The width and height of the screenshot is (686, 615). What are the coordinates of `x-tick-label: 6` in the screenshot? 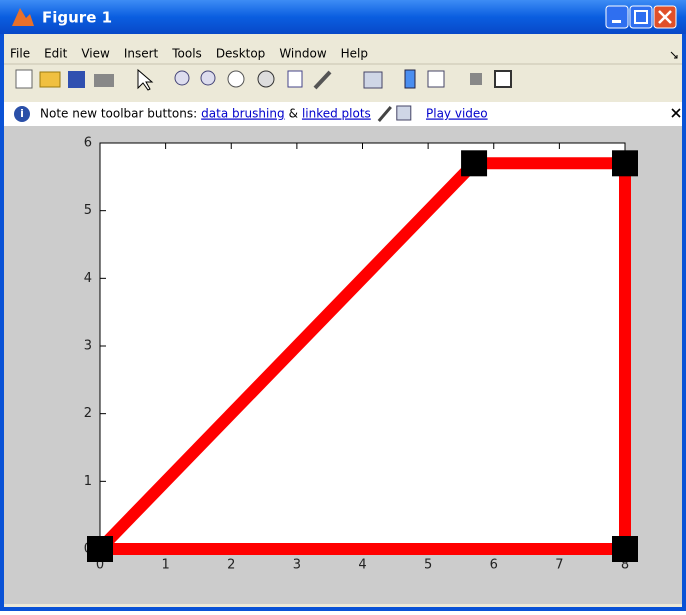 It's located at (494, 565).